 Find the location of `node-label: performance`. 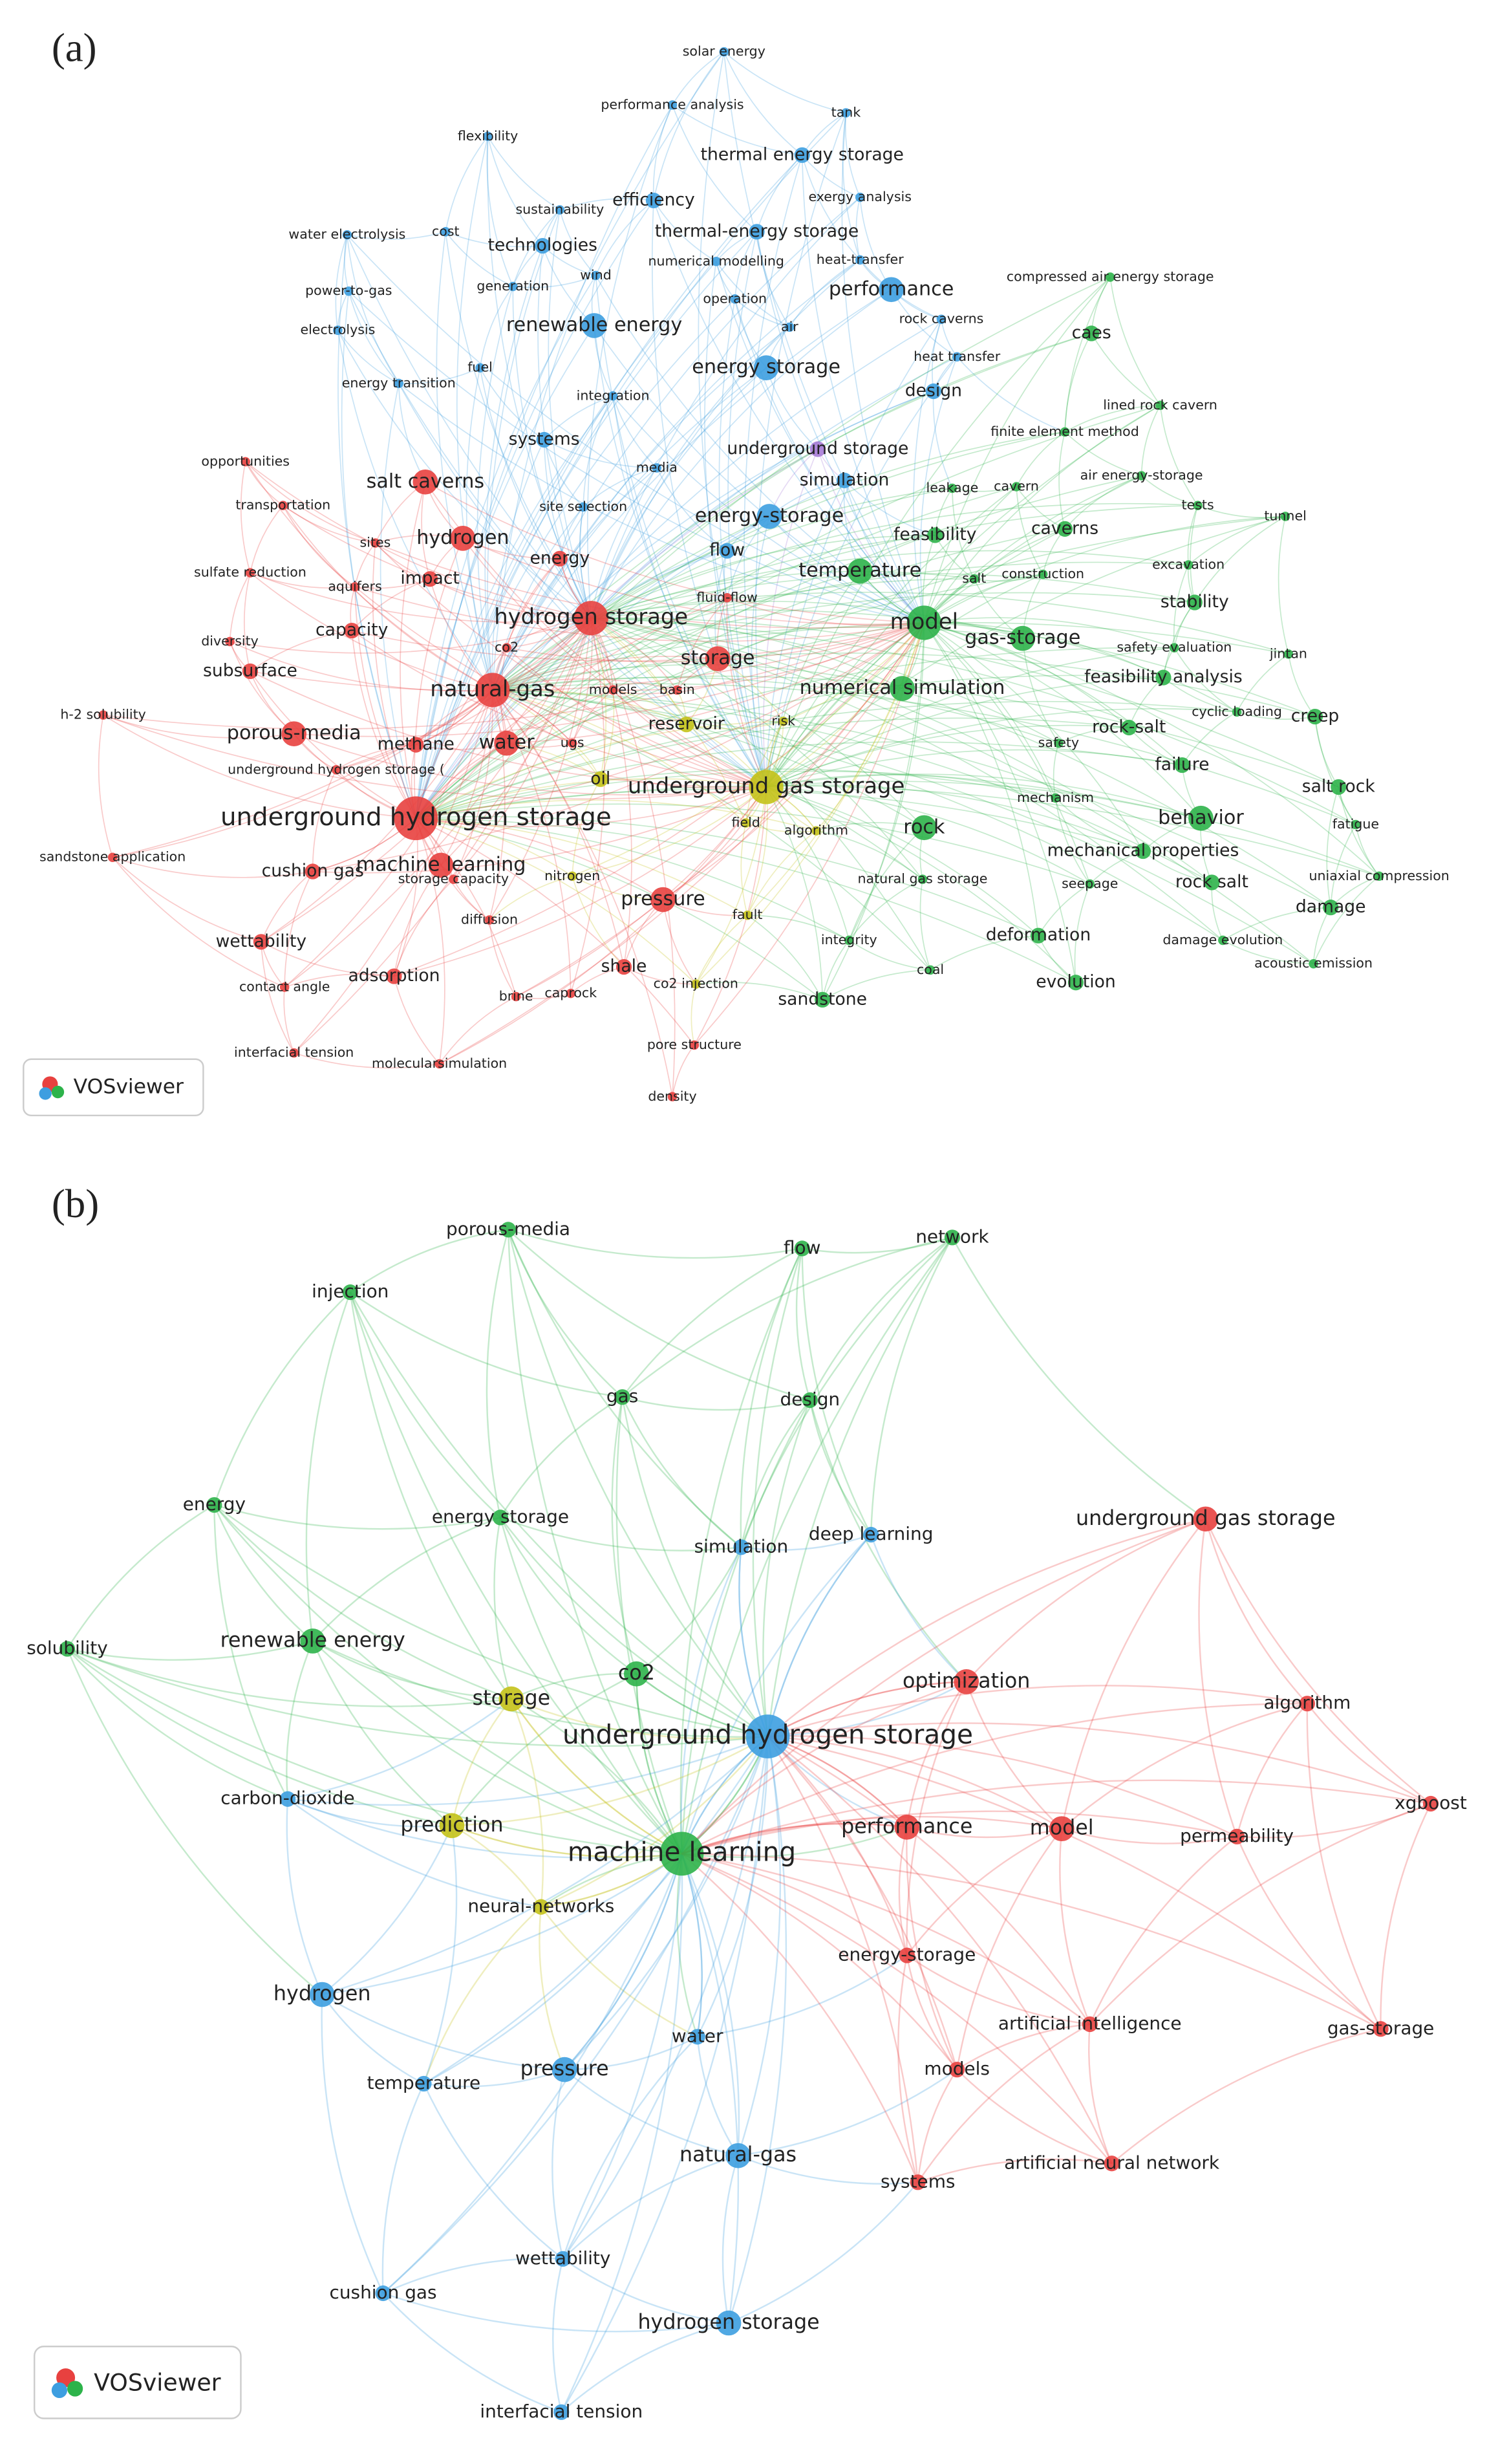

node-label: performance is located at coordinates (906, 1826).